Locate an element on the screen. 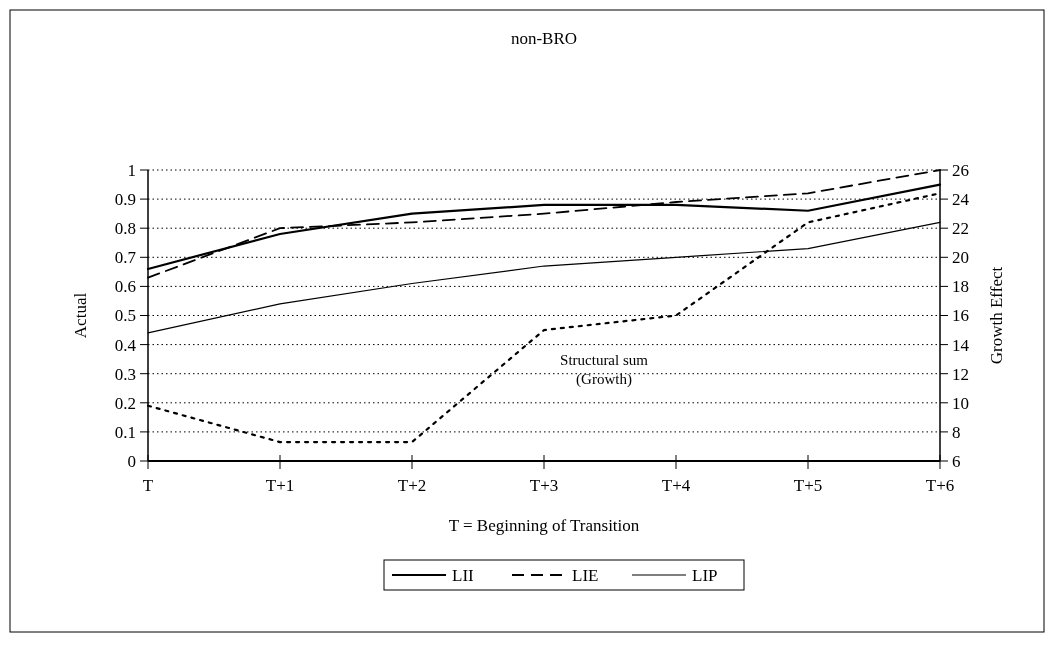 The image size is (1059, 647). y2-tick-label: 8 is located at coordinates (956, 432).